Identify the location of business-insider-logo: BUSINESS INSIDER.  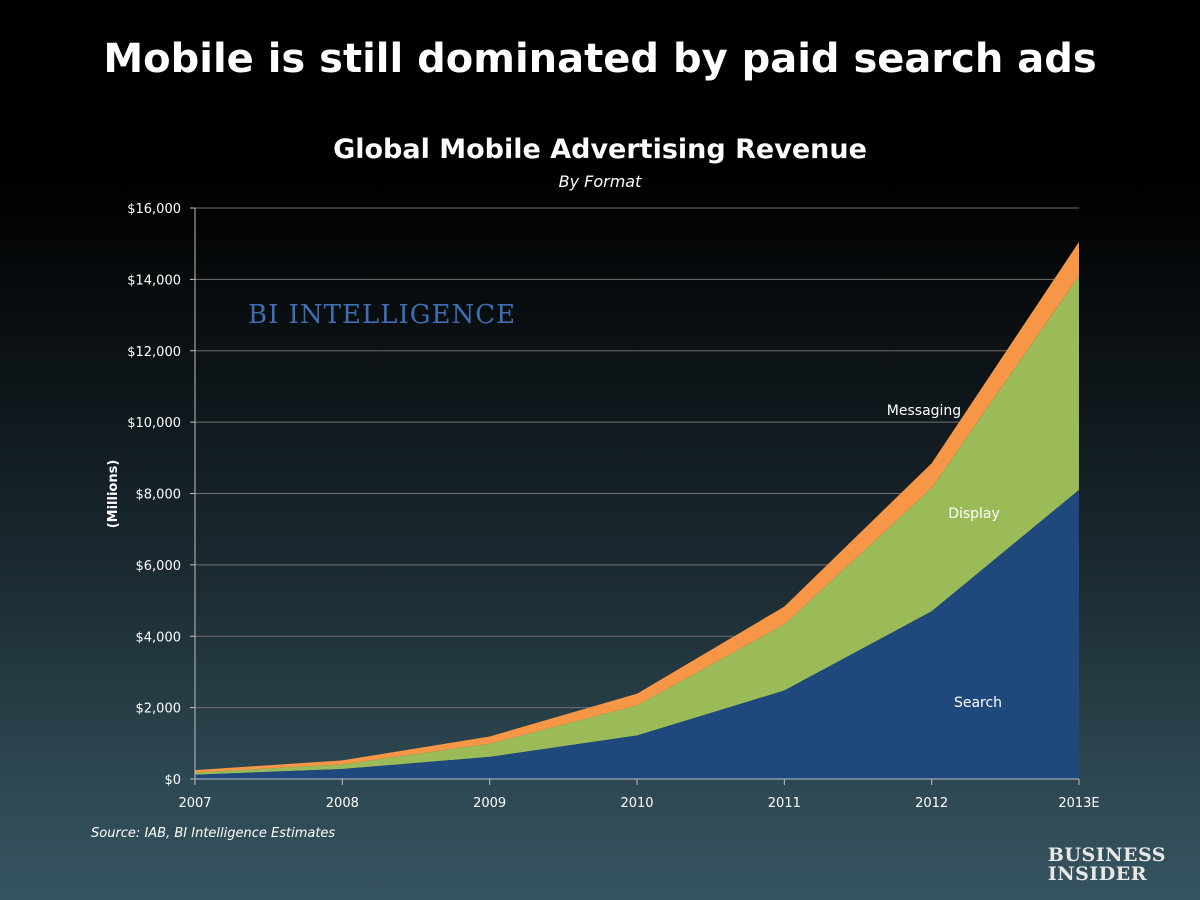
(1107, 865).